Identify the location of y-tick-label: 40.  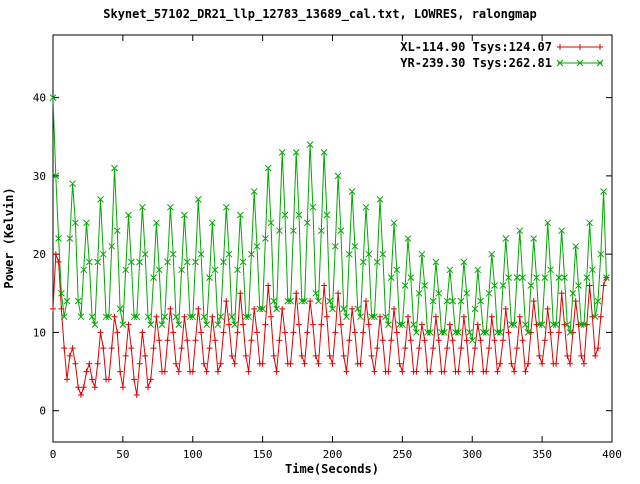
(39, 98).